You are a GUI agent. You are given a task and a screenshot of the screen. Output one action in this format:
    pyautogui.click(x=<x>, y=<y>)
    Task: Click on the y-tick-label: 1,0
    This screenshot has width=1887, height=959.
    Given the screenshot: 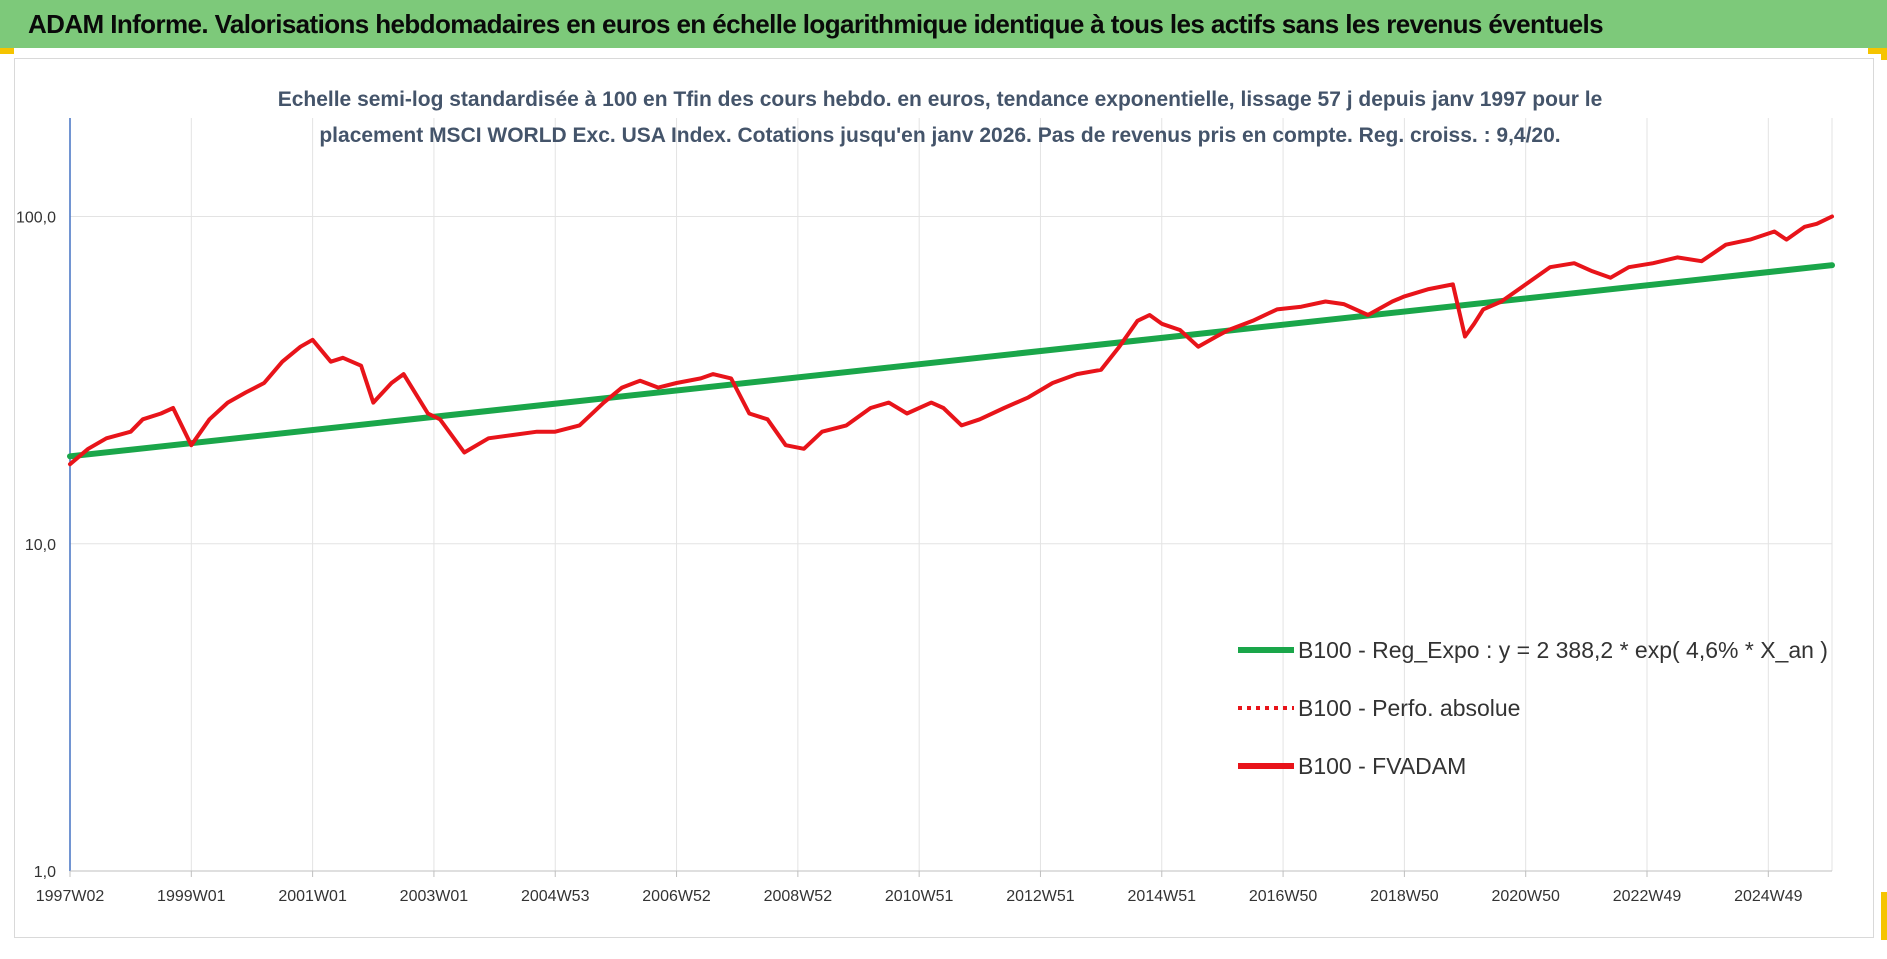 What is the action you would take?
    pyautogui.click(x=45, y=872)
    